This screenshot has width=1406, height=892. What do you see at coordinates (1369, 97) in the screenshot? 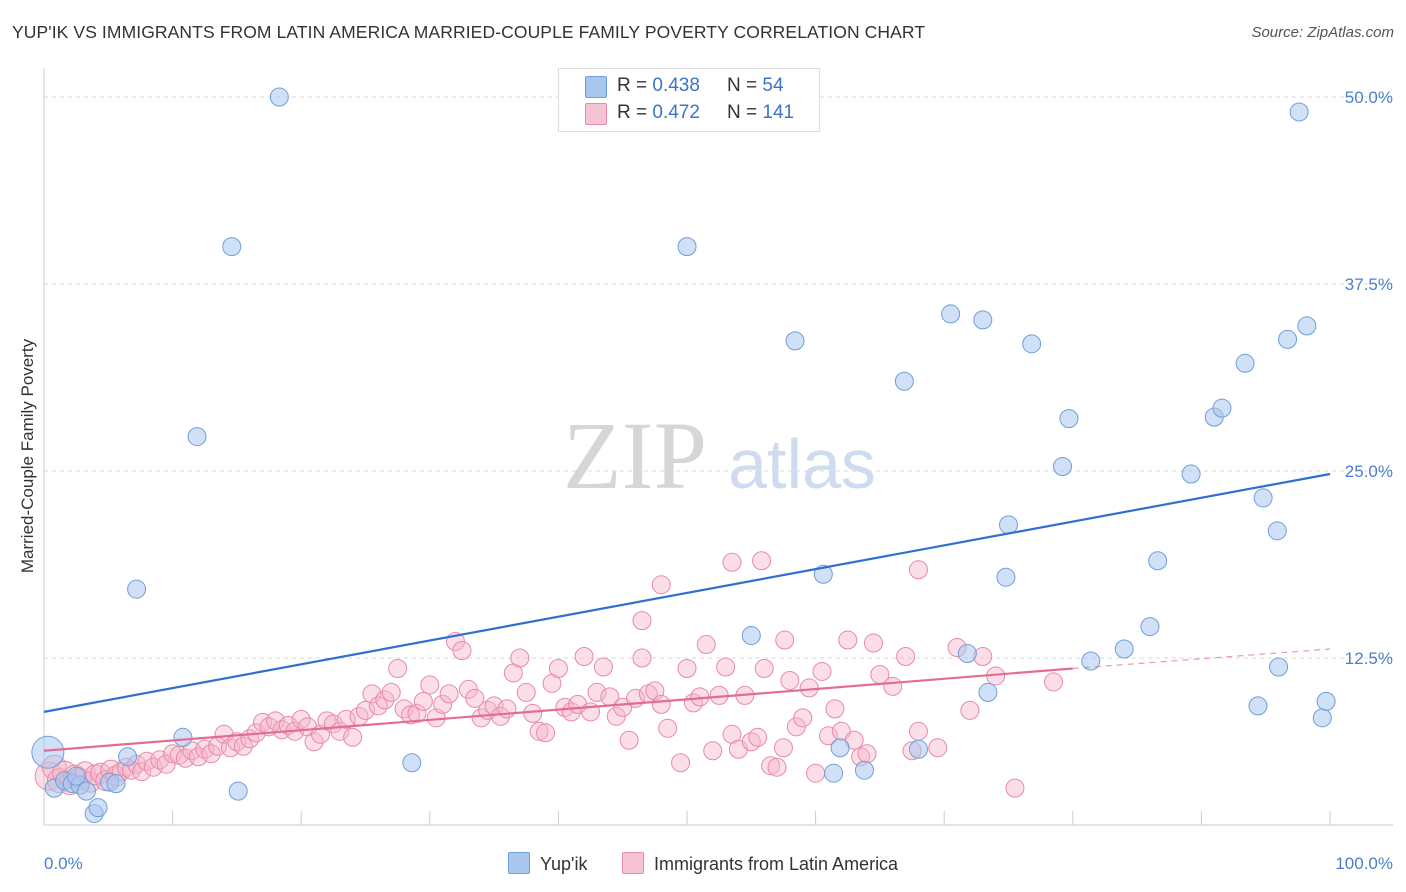
I see `y-tick-label: 50.0%` at bounding box center [1369, 97].